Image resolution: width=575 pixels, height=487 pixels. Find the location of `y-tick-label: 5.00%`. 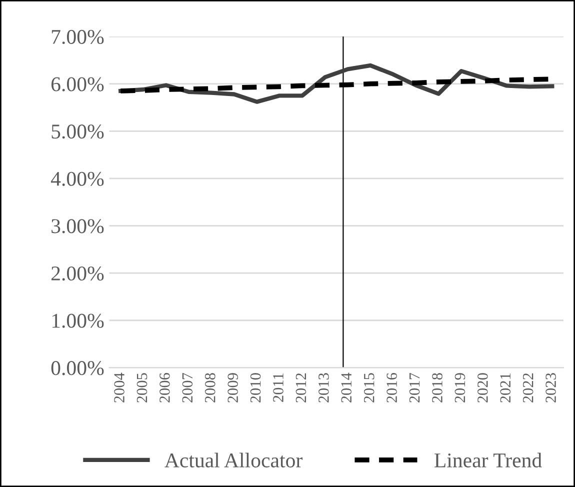

y-tick-label: 5.00% is located at coordinates (78, 131).